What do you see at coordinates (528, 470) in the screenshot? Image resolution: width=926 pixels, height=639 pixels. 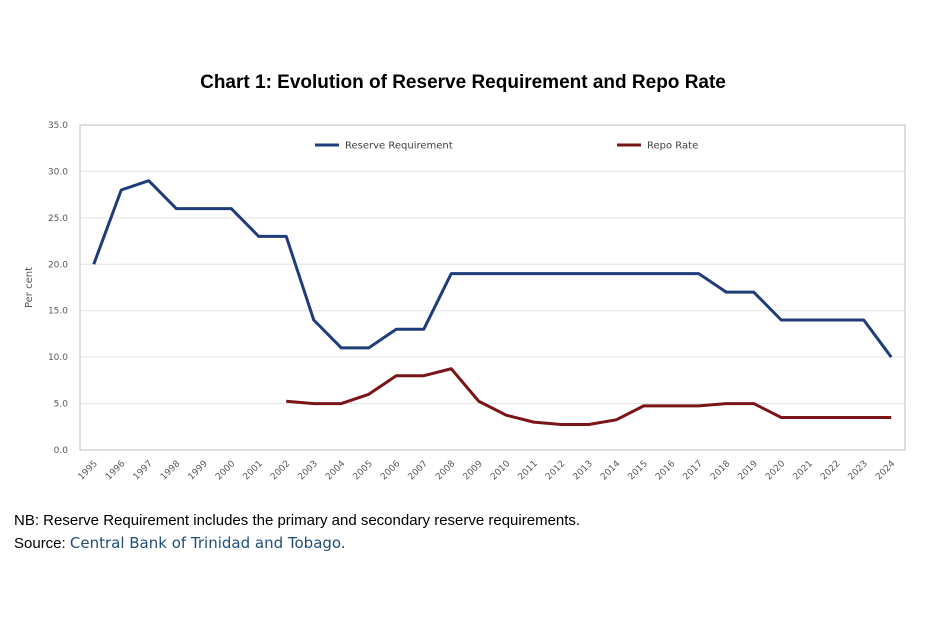 I see `x-tick-label: 2011` at bounding box center [528, 470].